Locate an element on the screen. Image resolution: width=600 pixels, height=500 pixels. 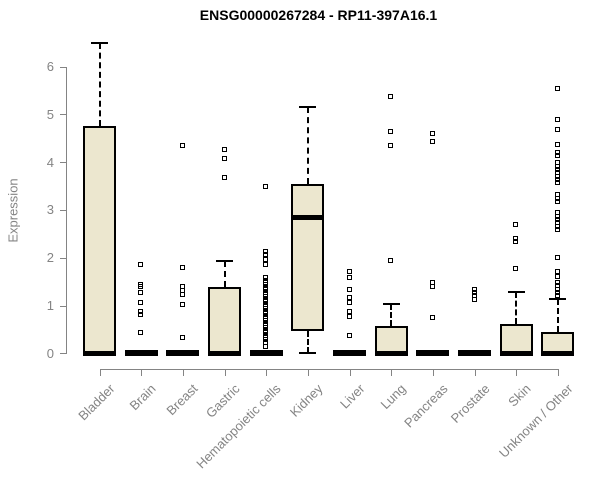
y-tick-label: 5 is located at coordinates (50, 114).